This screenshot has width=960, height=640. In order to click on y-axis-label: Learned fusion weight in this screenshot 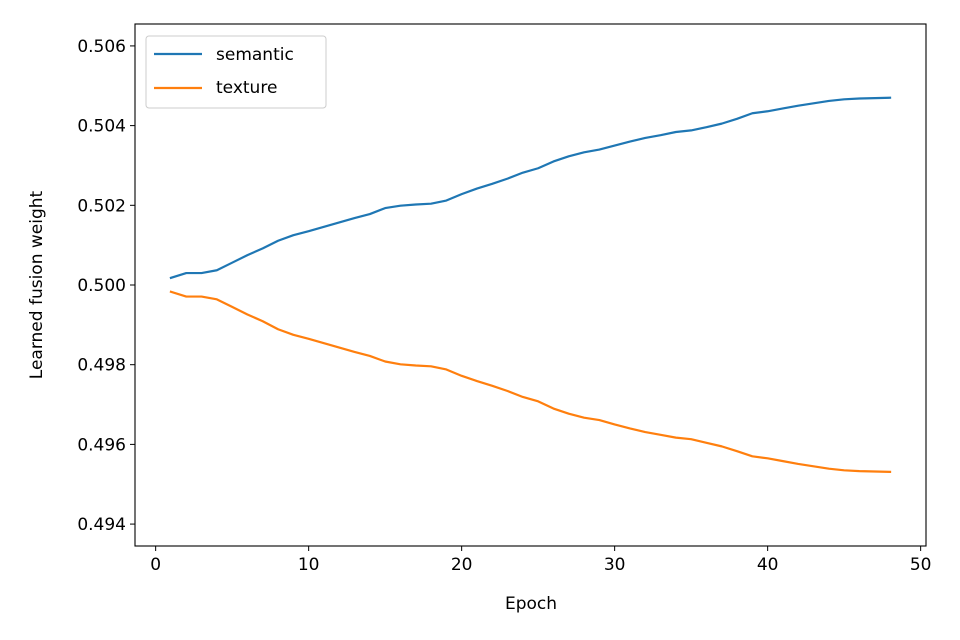, I will do `click(37, 284)`.